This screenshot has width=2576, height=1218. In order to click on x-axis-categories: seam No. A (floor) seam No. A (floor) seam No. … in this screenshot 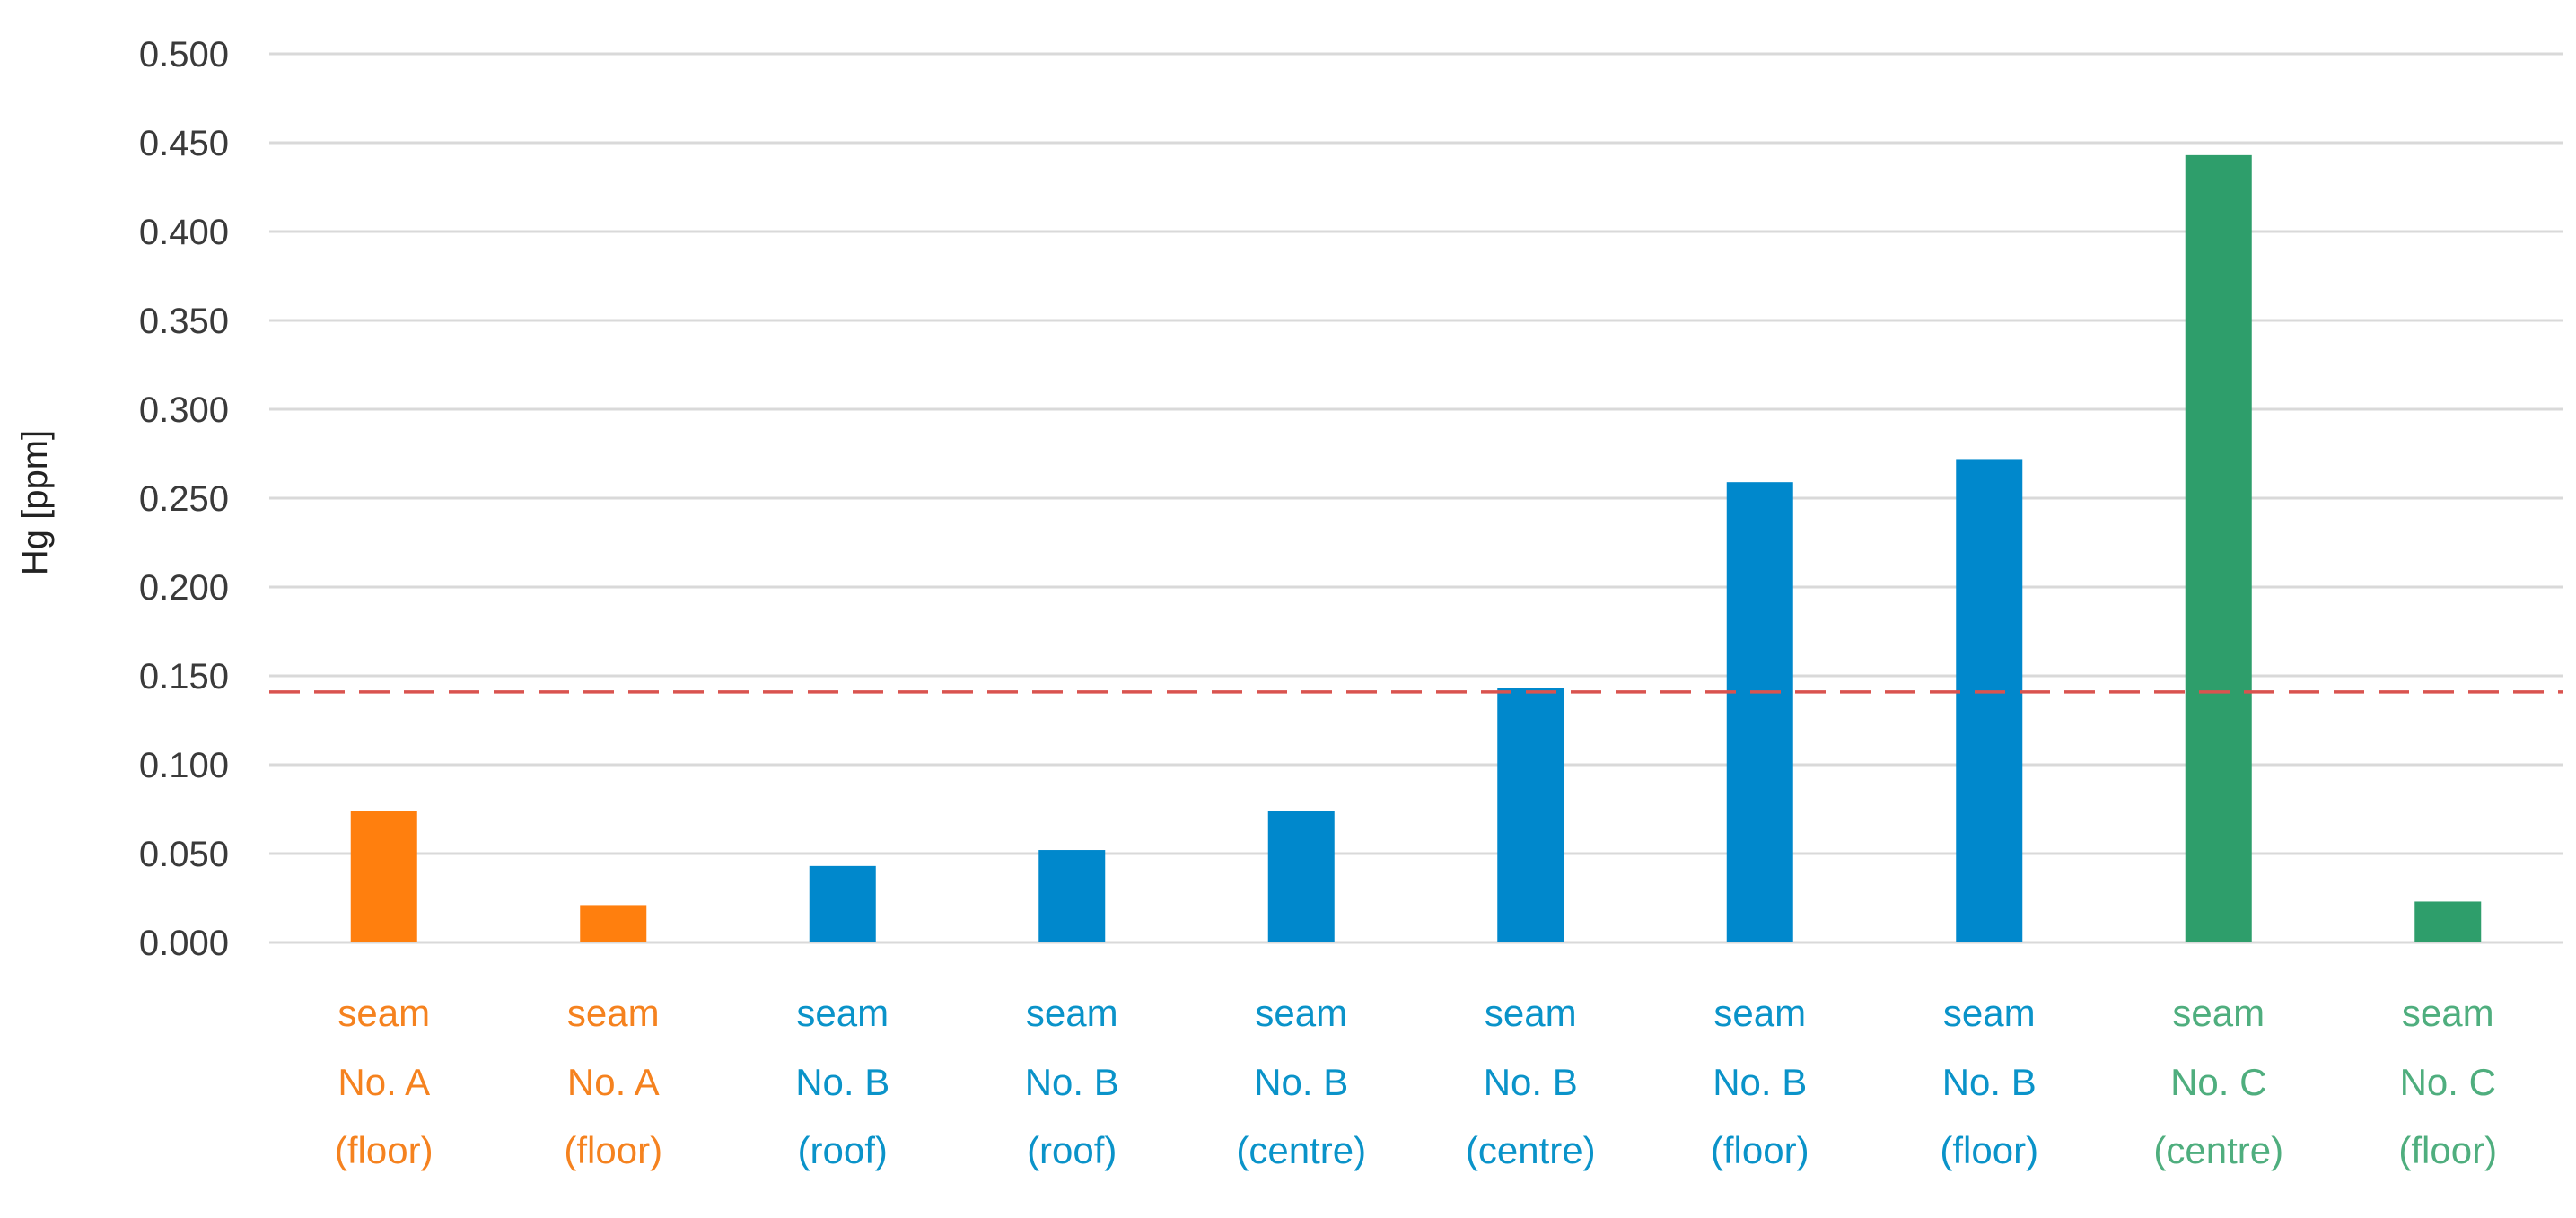, I will do `click(1416, 1081)`.